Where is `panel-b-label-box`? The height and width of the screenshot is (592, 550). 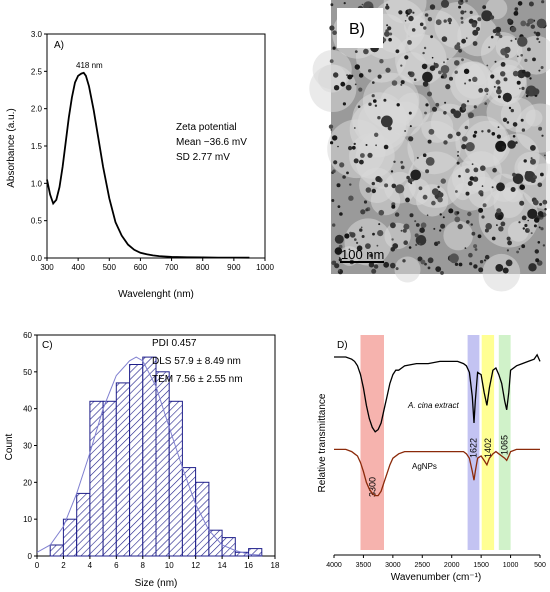 panel-b-label-box is located at coordinates (360, 28).